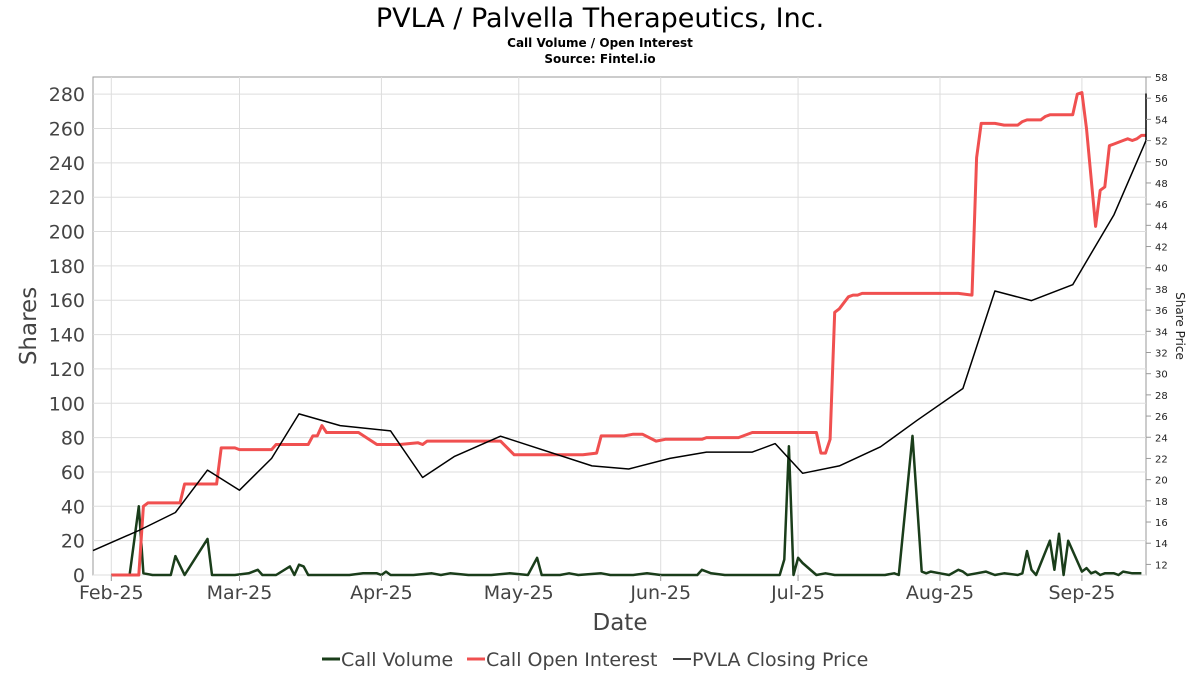 This screenshot has height=675, width=1200. What do you see at coordinates (1161, 99) in the screenshot?
I see `y2-tick-label: 56` at bounding box center [1161, 99].